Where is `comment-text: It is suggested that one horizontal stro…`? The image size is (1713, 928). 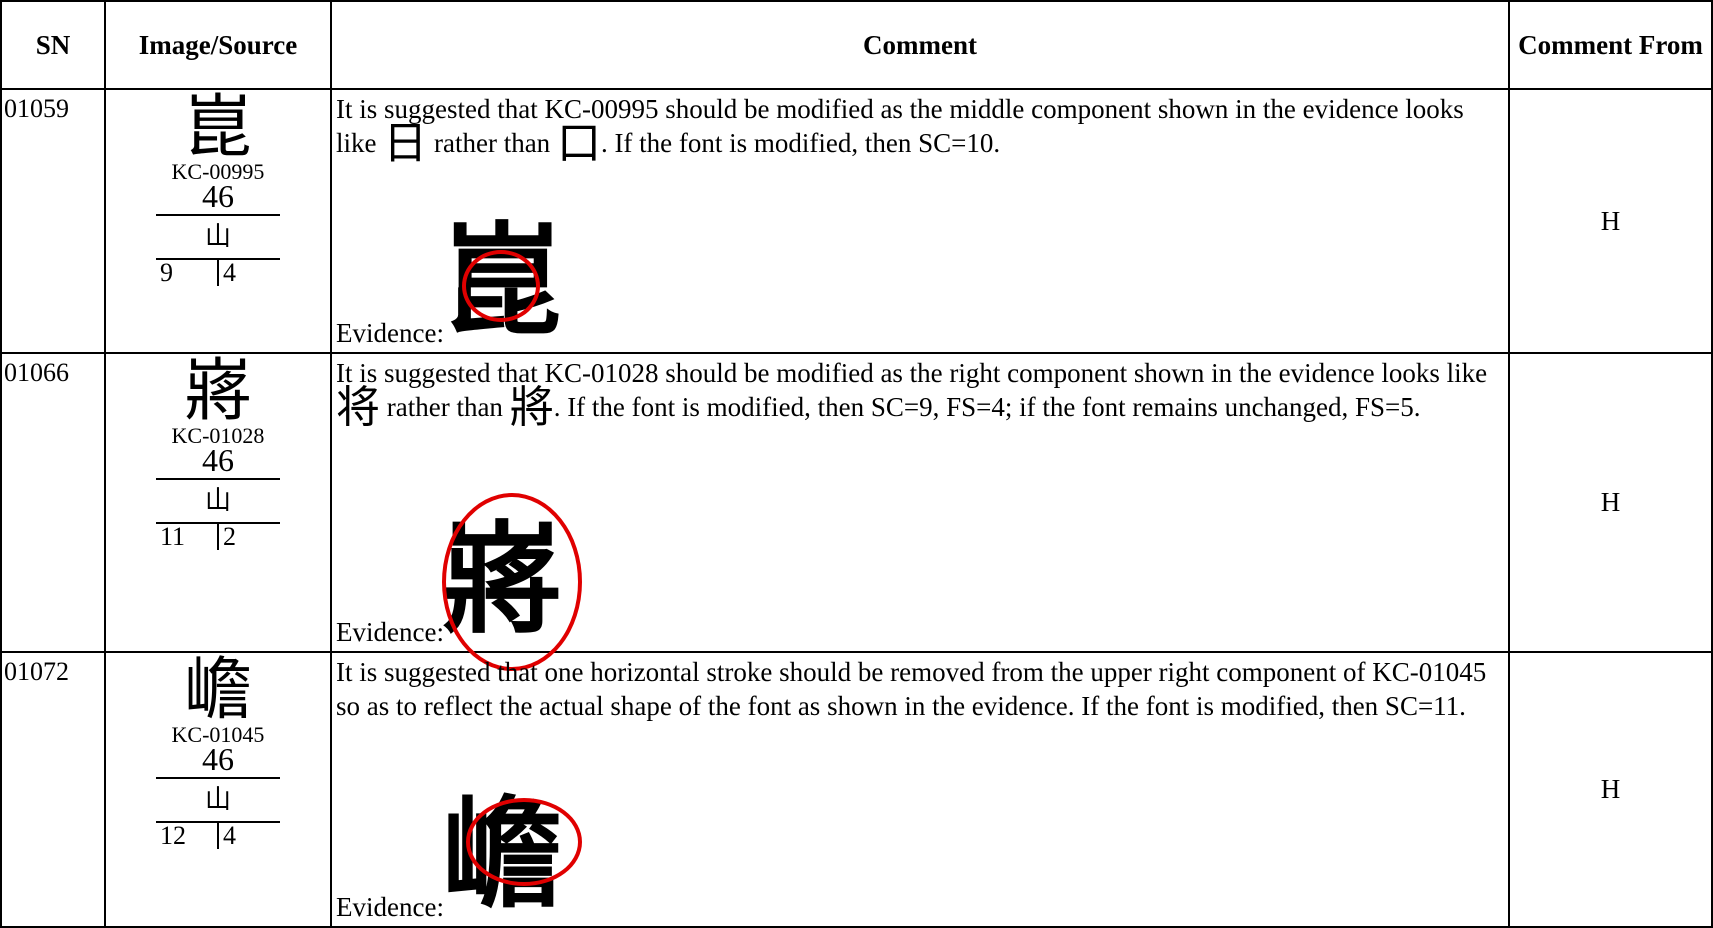 comment-text: It is suggested that one horizontal stro… is located at coordinates (920, 689).